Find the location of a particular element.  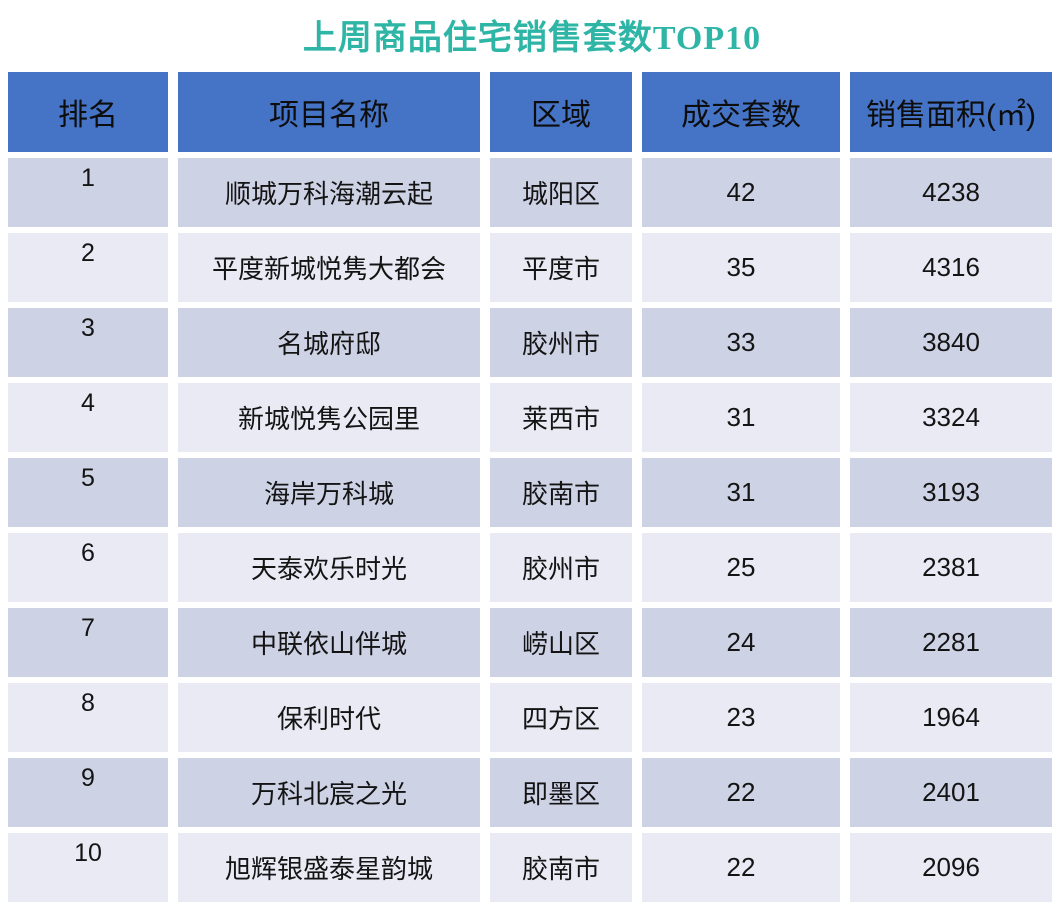

project-cell: 万科北宸之光 is located at coordinates (329, 792).